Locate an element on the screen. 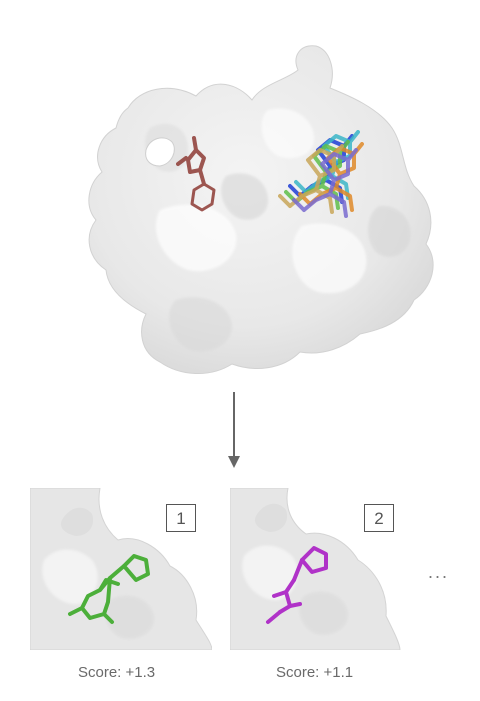  pose-score-label-2: Score: +1.1 is located at coordinates (315, 672).